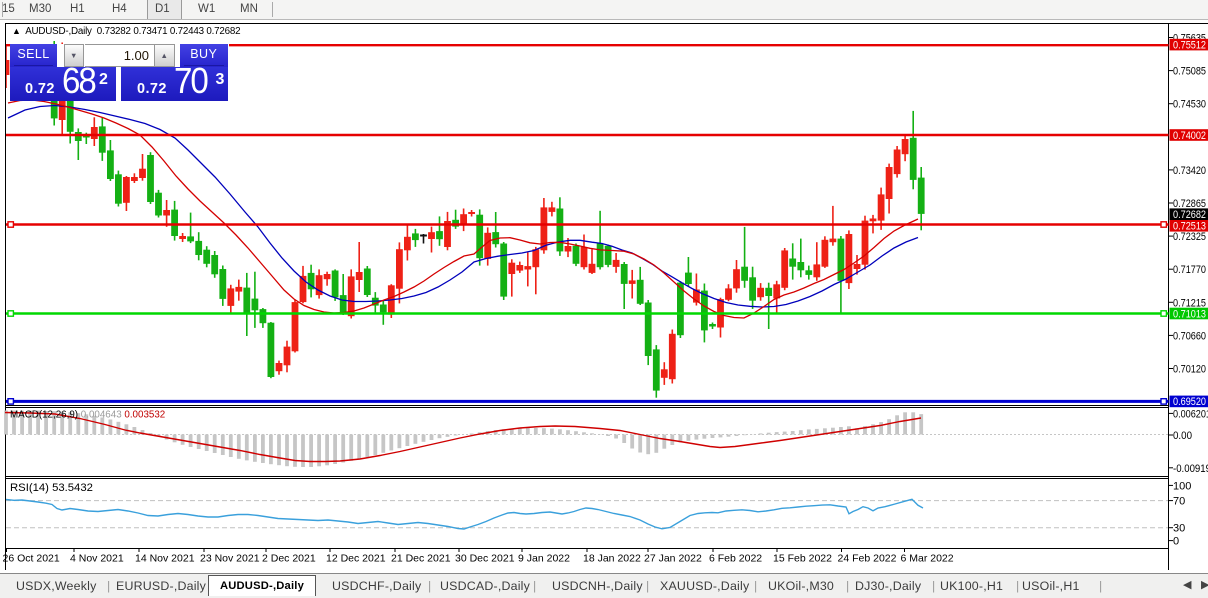 The height and width of the screenshot is (598, 1208). I want to click on svg-text: 70, so click(1179, 502).